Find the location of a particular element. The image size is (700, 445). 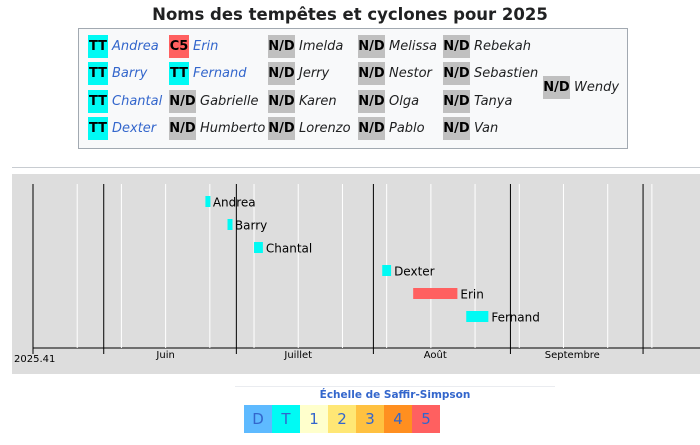

storm-bar-label: Andrea is located at coordinates (234, 203).